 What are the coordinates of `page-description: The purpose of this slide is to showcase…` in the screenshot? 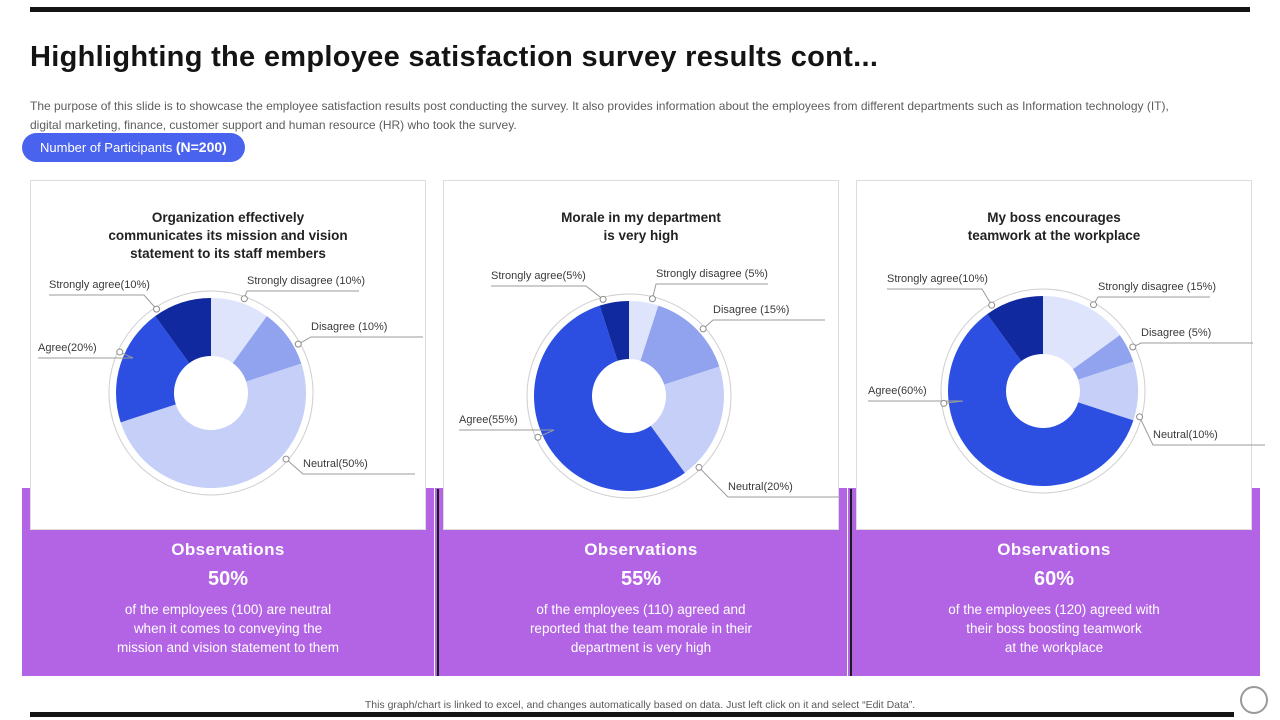 It's located at (599, 115).